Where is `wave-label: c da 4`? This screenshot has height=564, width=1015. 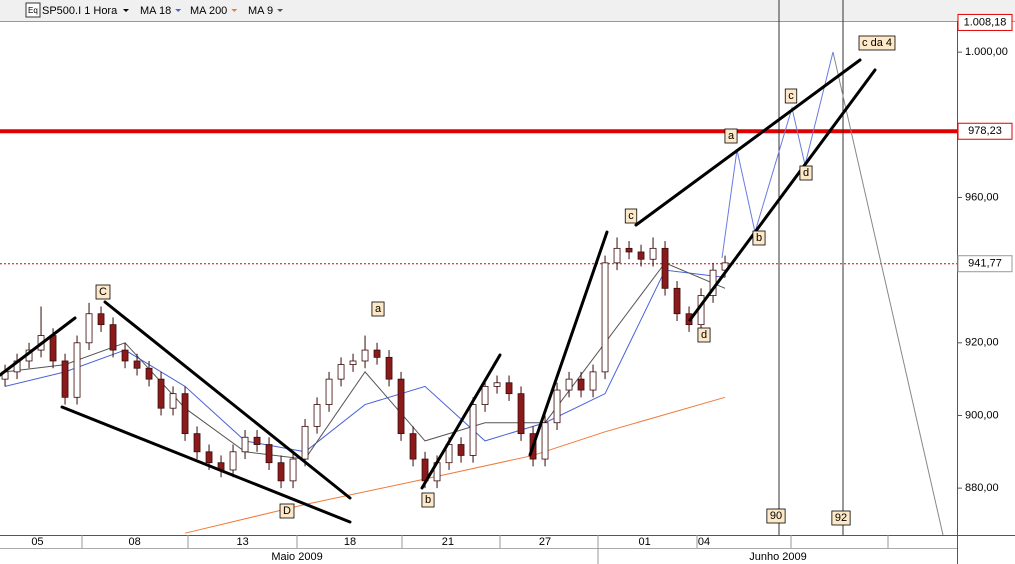 wave-label: c da 4 is located at coordinates (877, 43).